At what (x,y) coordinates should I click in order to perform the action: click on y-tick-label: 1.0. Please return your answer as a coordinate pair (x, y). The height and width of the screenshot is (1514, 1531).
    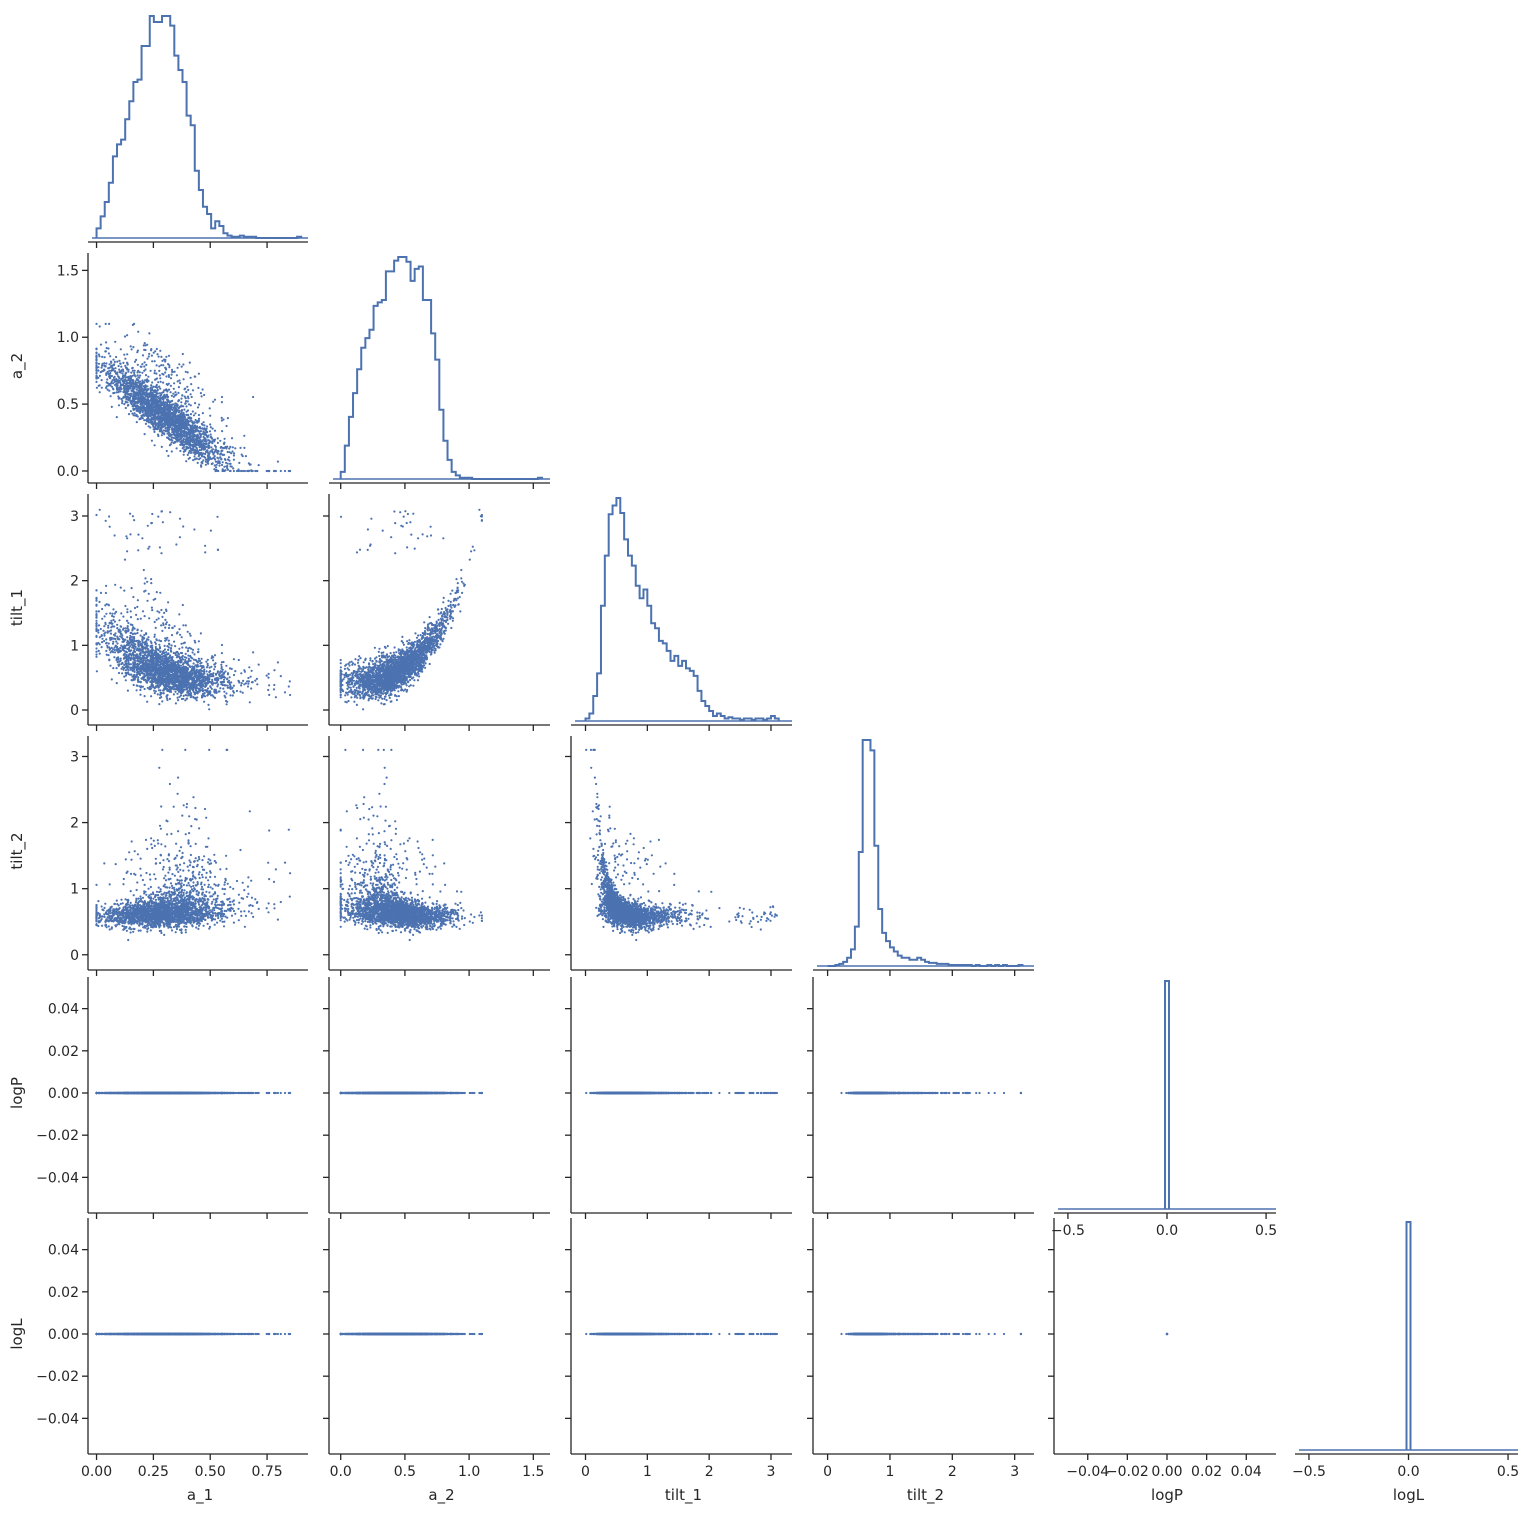
    Looking at the image, I should click on (68, 338).